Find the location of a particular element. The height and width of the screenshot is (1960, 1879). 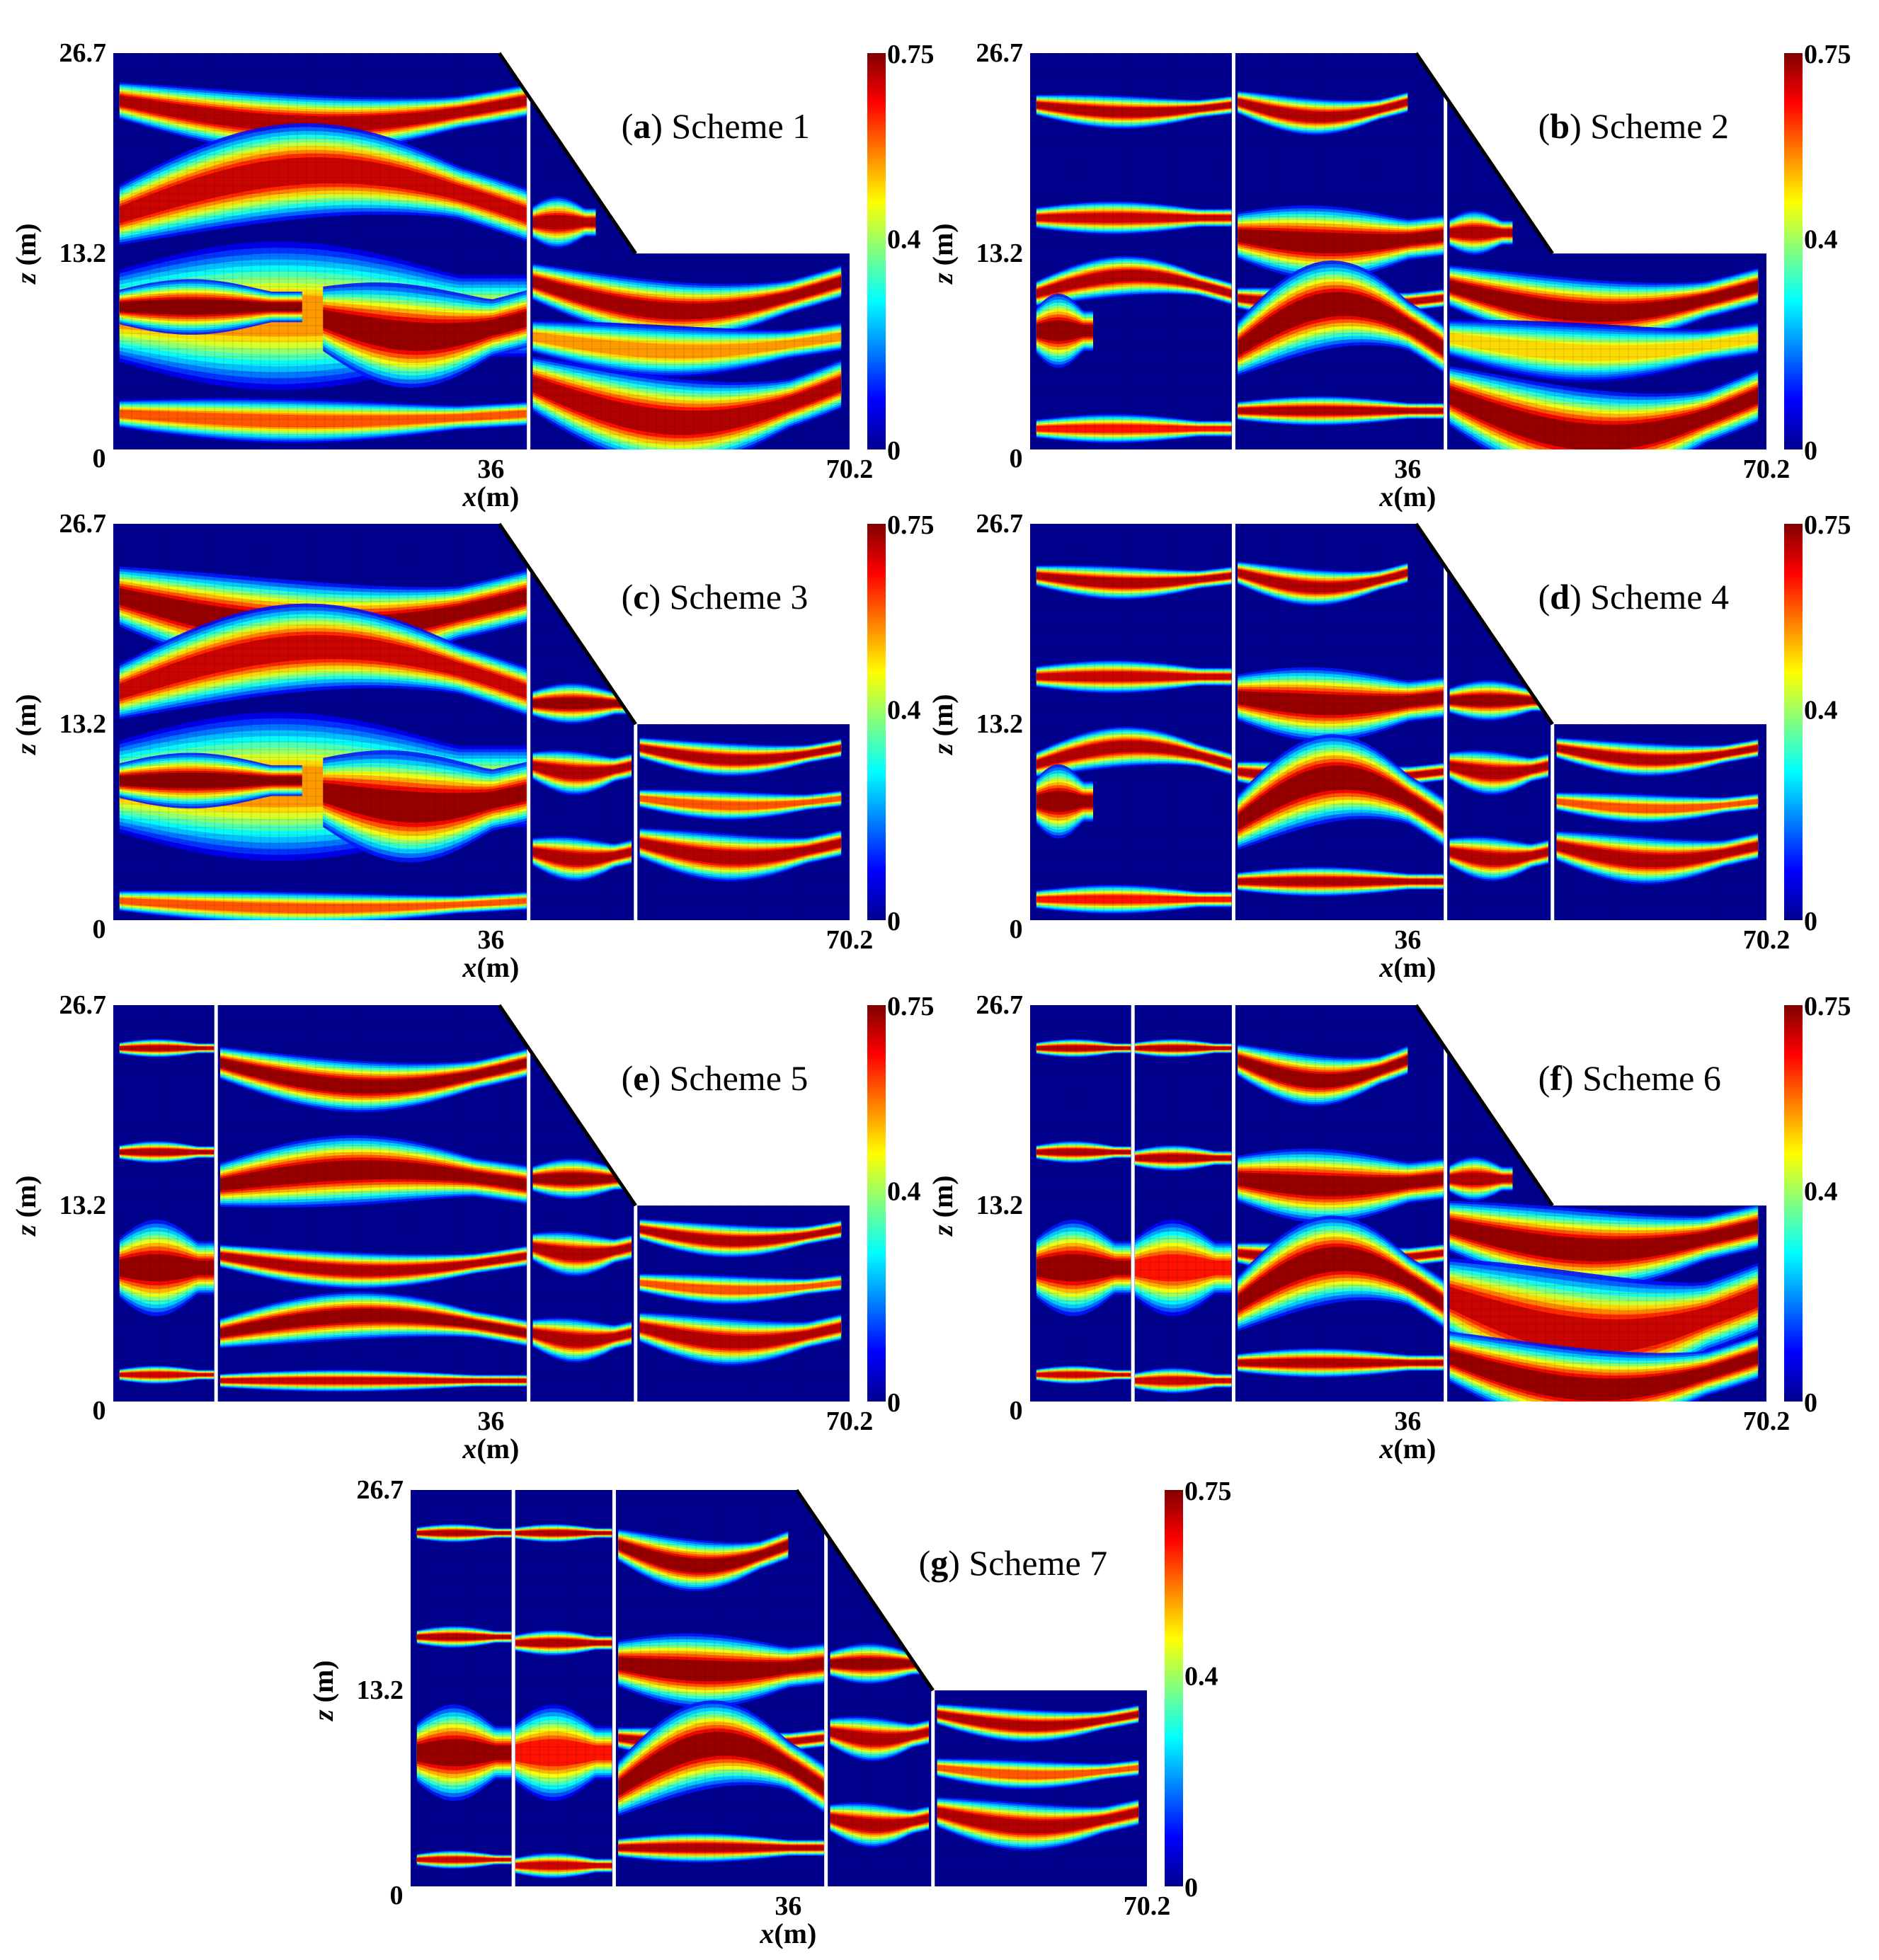

panel-label-letter: a is located at coordinates (642, 126).